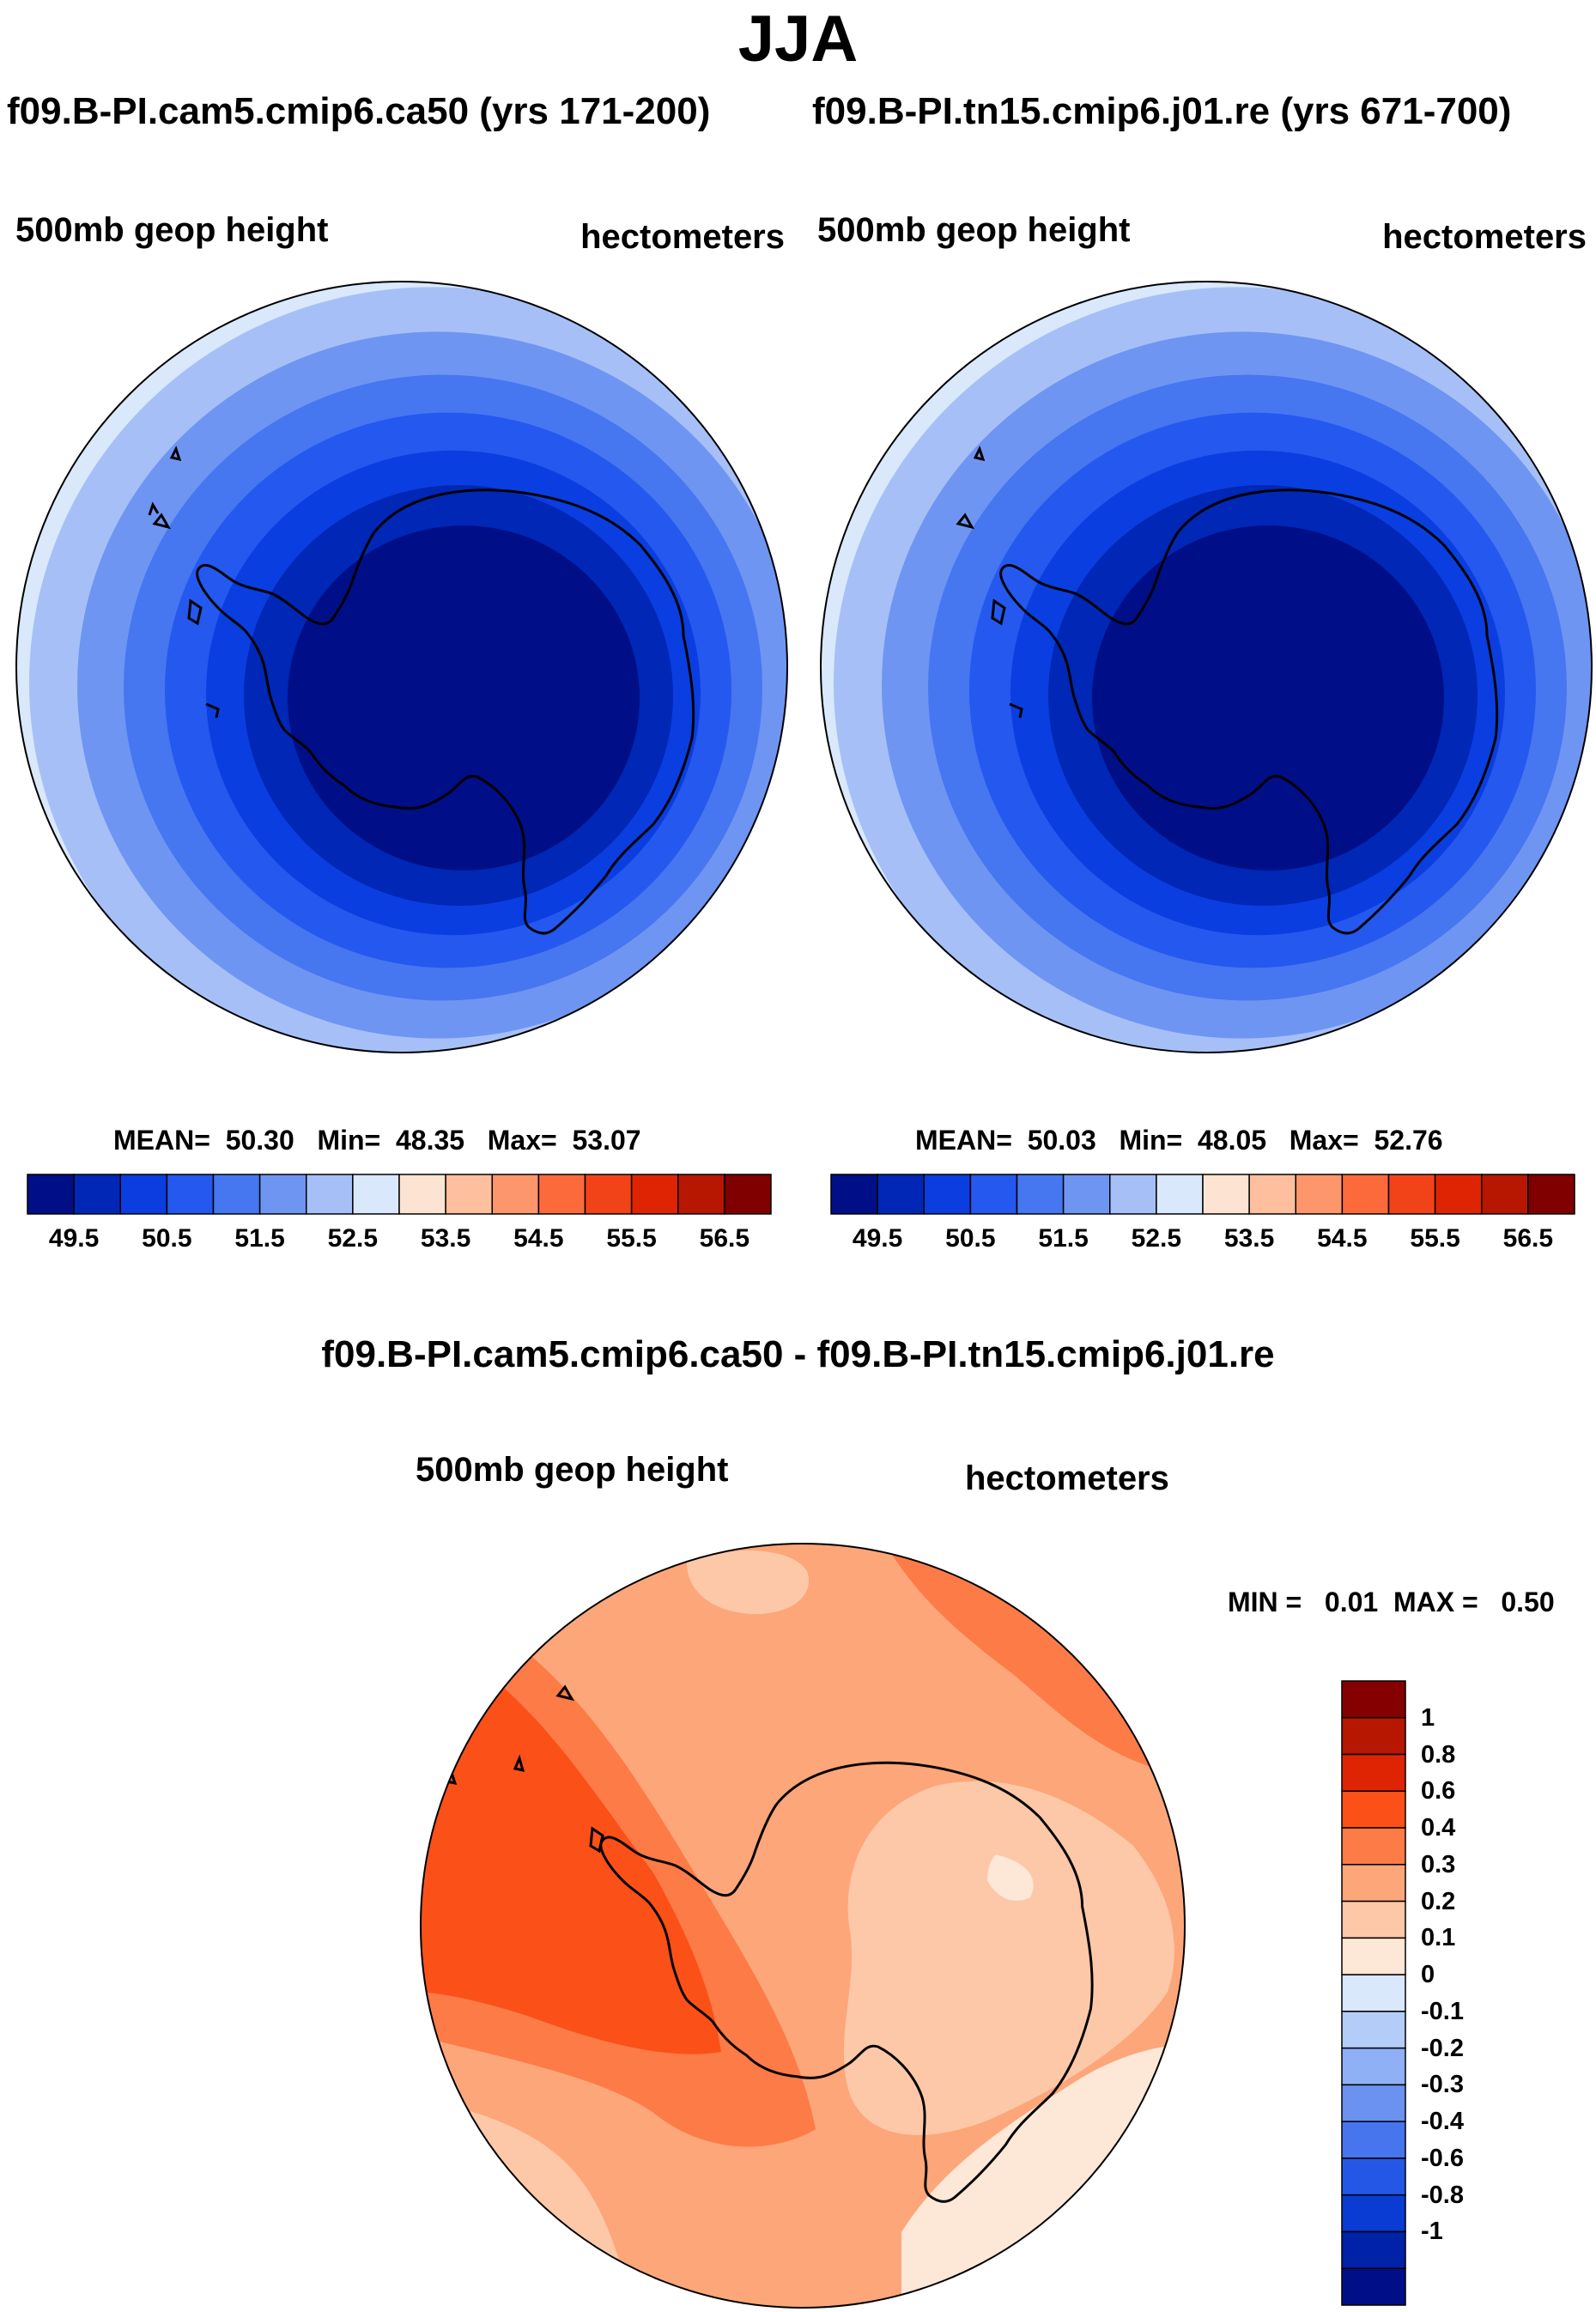  I want to click on colorbar-tick-label: 51.5, so click(1063, 1238).